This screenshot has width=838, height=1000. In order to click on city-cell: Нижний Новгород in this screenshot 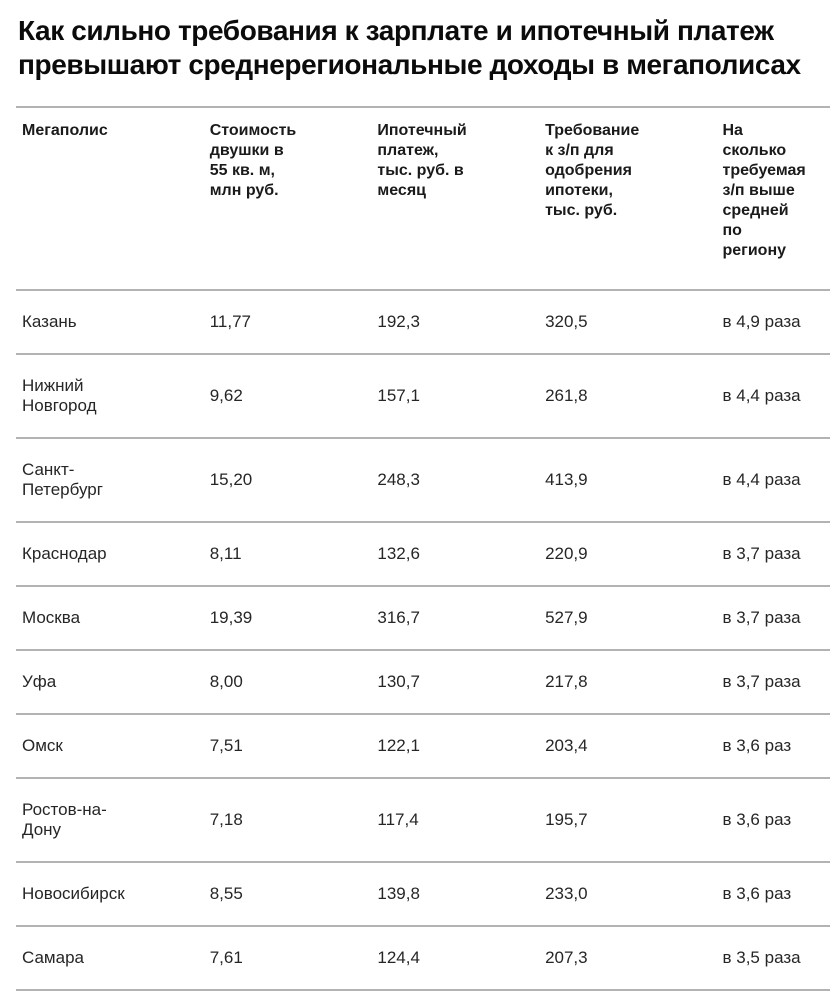, I will do `click(113, 395)`.